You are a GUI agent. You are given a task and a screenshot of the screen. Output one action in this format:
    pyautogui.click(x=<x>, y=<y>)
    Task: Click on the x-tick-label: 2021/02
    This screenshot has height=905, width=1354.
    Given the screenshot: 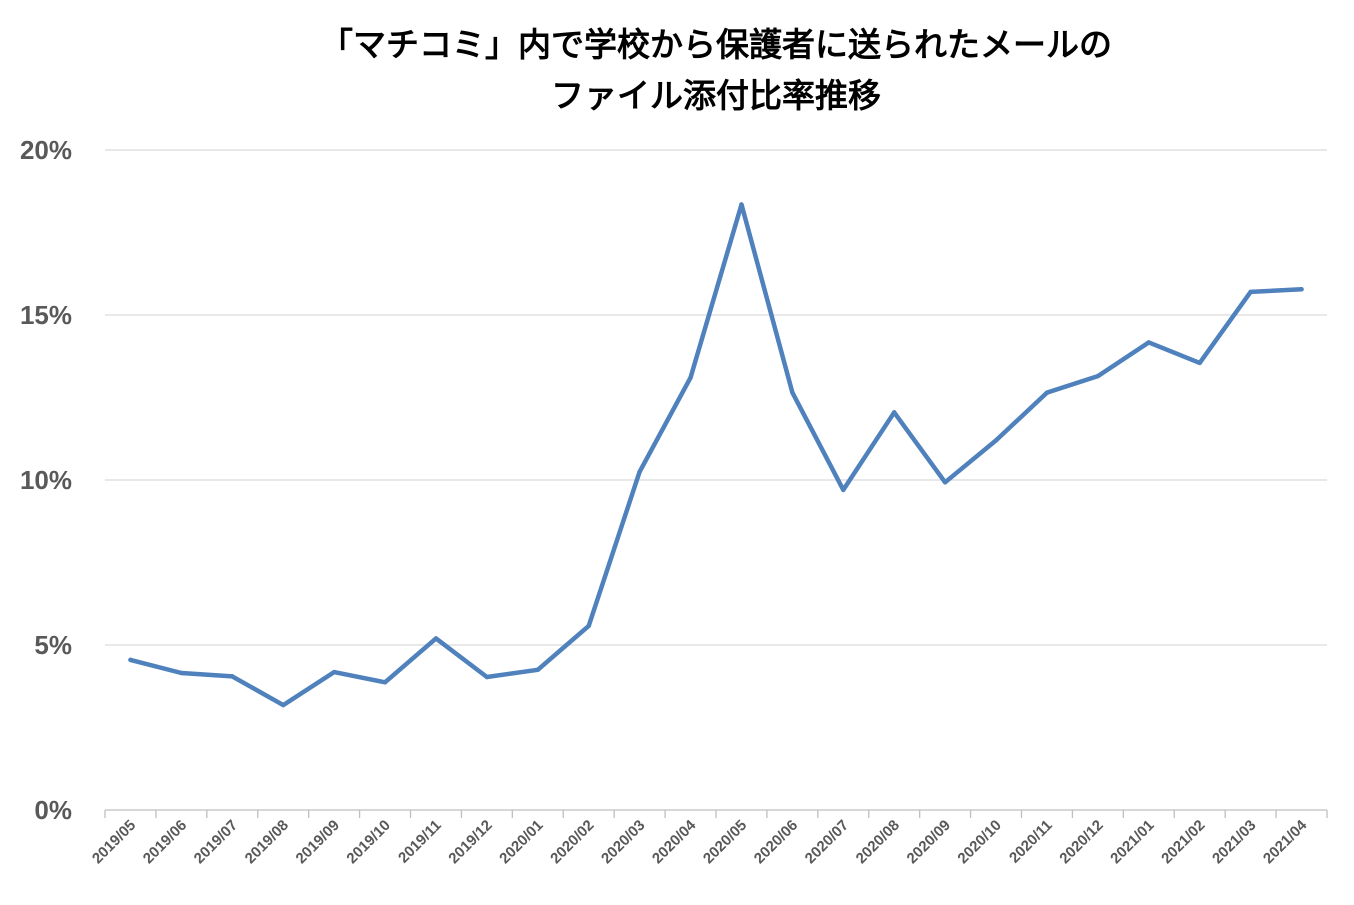 What is the action you would take?
    pyautogui.click(x=1183, y=842)
    